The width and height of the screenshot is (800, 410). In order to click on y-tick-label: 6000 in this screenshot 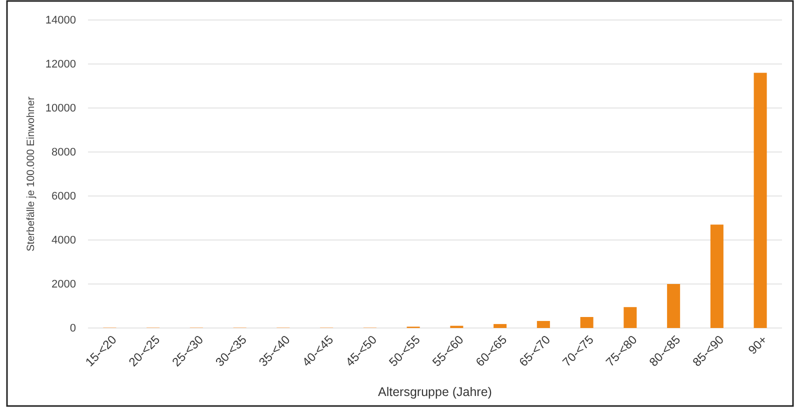, I will do `click(64, 196)`.